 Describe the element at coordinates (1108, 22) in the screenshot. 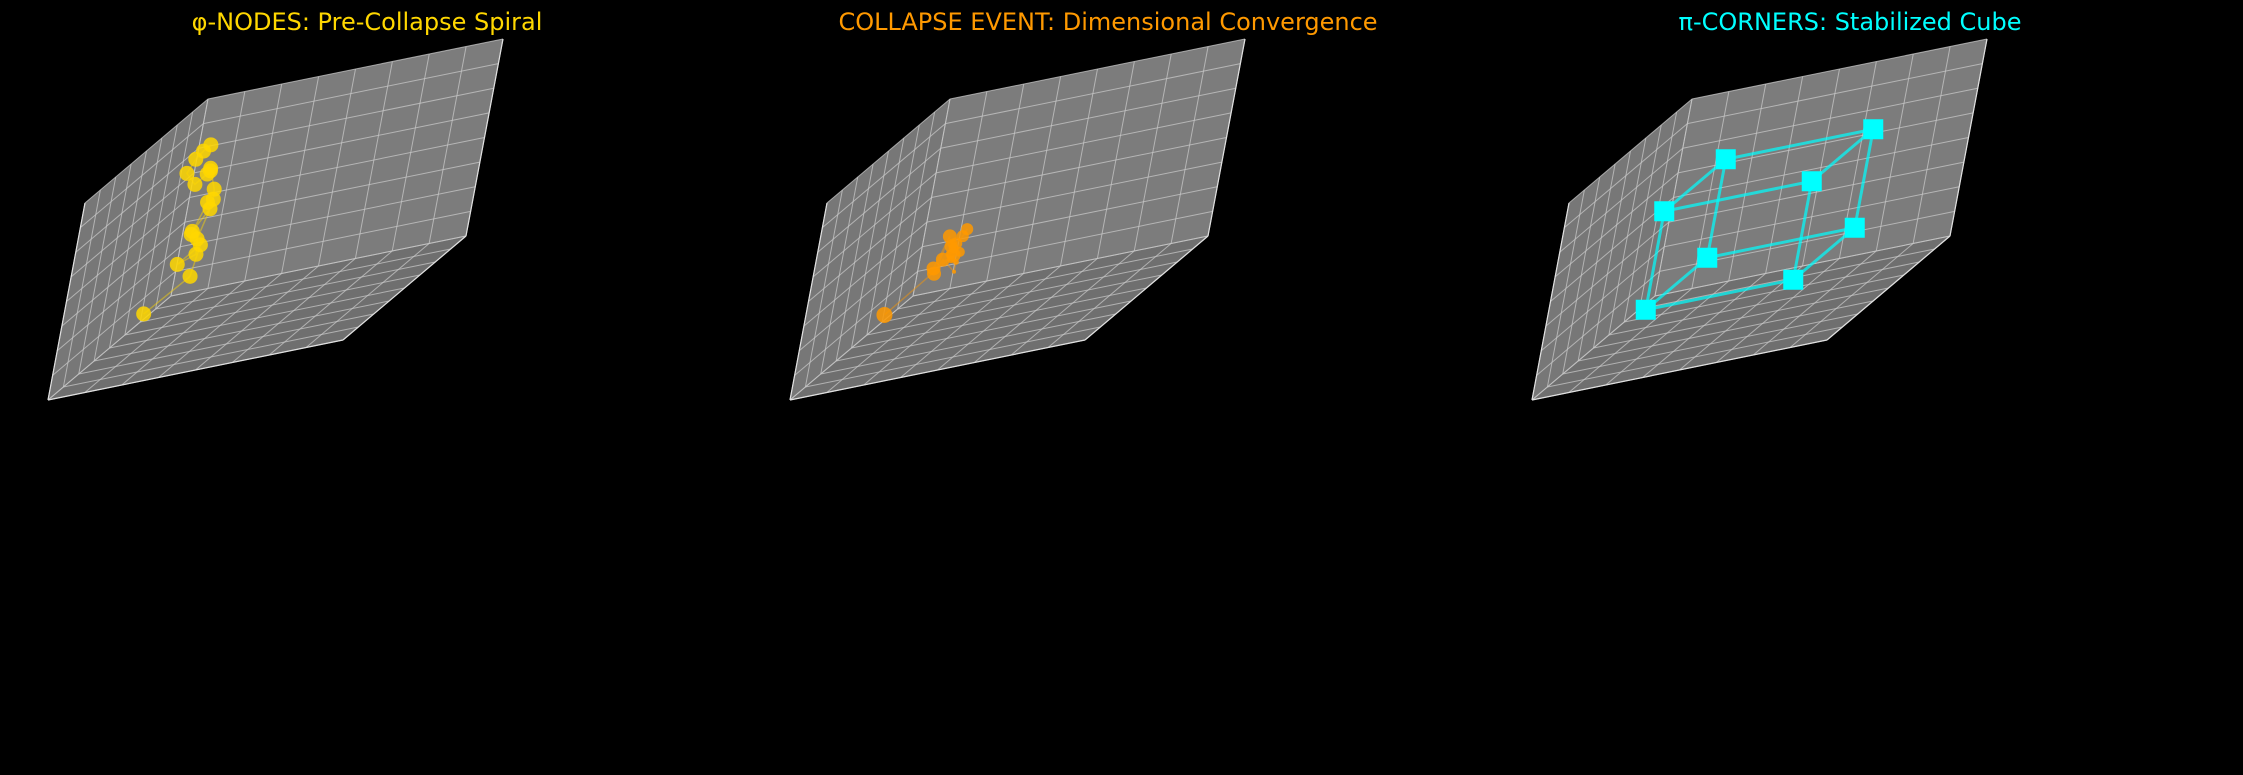

I see `chart-title-collapse-event: COLLAPSE EVENT: Dimensional Convergence` at that location.